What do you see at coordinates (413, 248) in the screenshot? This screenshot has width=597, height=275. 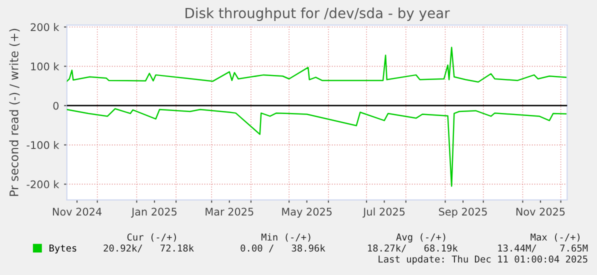 I see `text: 18.27k/ 68.19k` at bounding box center [413, 248].